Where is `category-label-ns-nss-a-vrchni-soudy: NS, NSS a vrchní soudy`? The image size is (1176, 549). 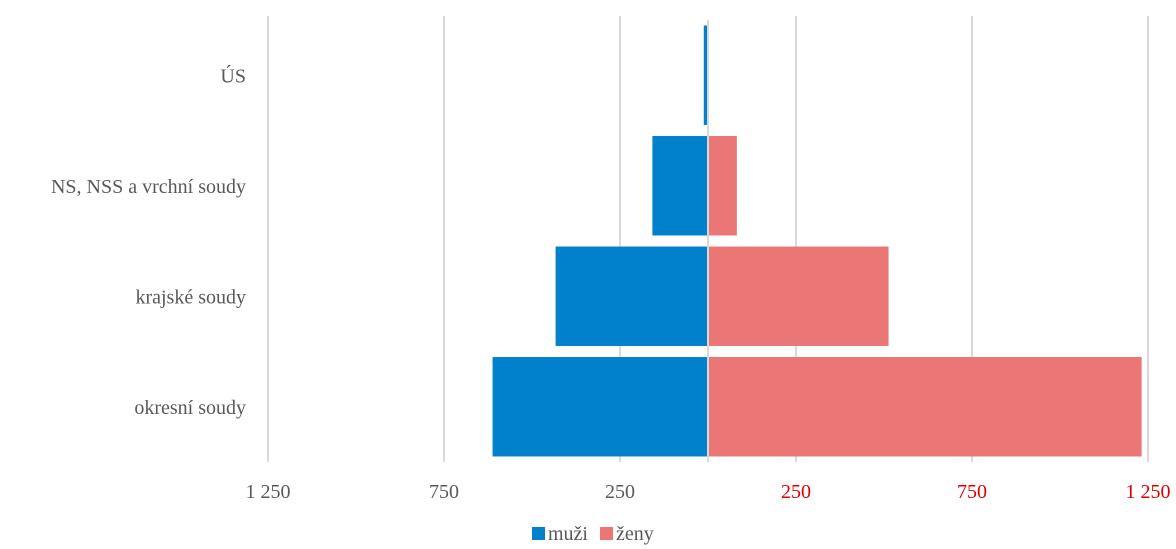 category-label-ns-nss-a-vrchni-soudy: NS, NSS a vrchní soudy is located at coordinates (148, 187).